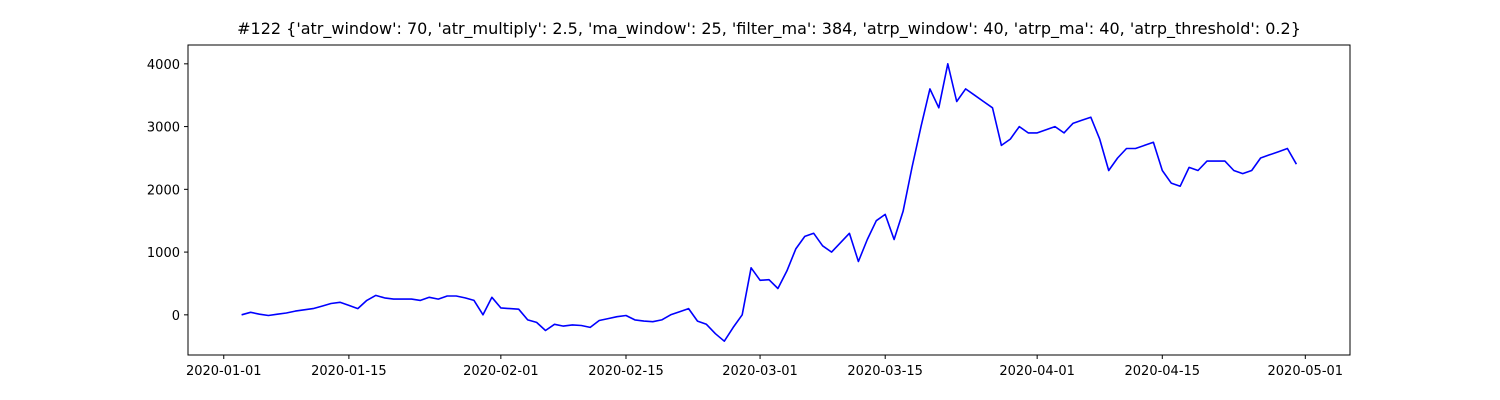 Image resolution: width=1500 pixels, height=400 pixels. Describe the element at coordinates (224, 371) in the screenshot. I see `x-tick-label: 2020-01-01` at that location.